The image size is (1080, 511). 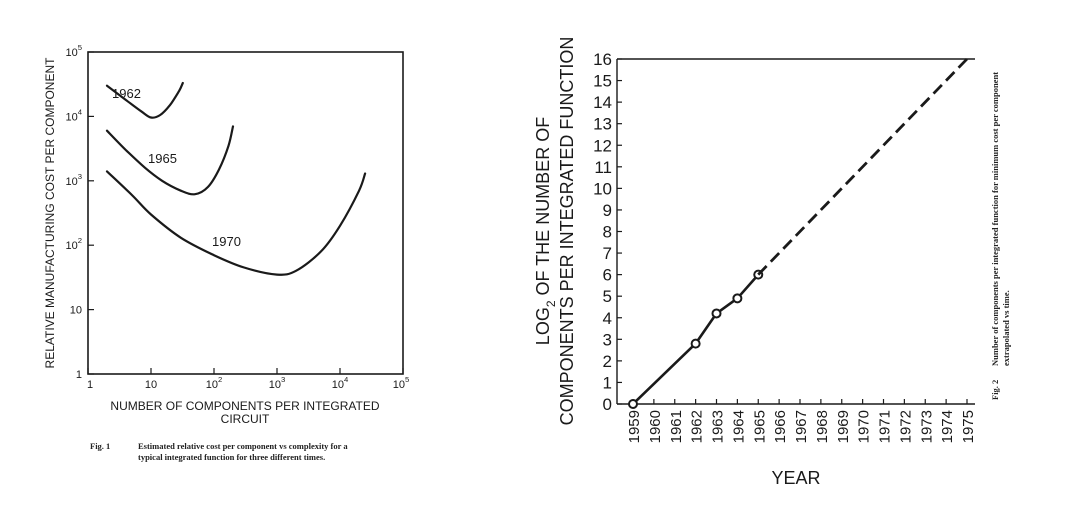 What do you see at coordinates (603, 167) in the screenshot?
I see `fig2-y-tick-label: 11` at bounding box center [603, 167].